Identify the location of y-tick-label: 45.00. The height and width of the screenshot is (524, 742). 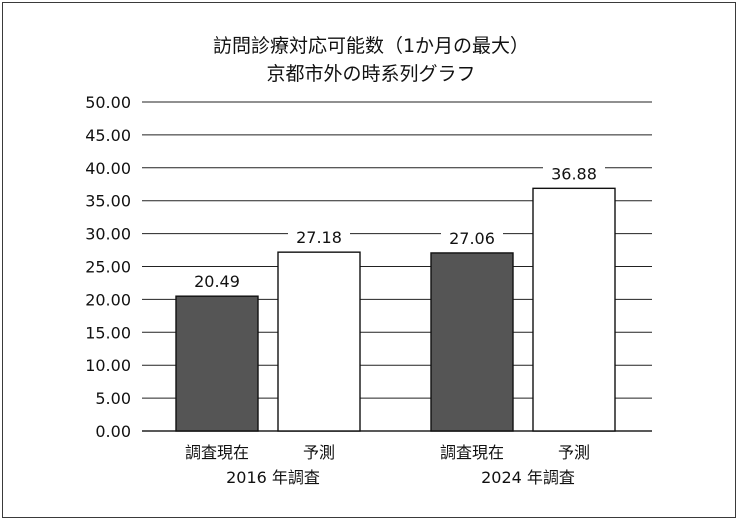
(108, 135).